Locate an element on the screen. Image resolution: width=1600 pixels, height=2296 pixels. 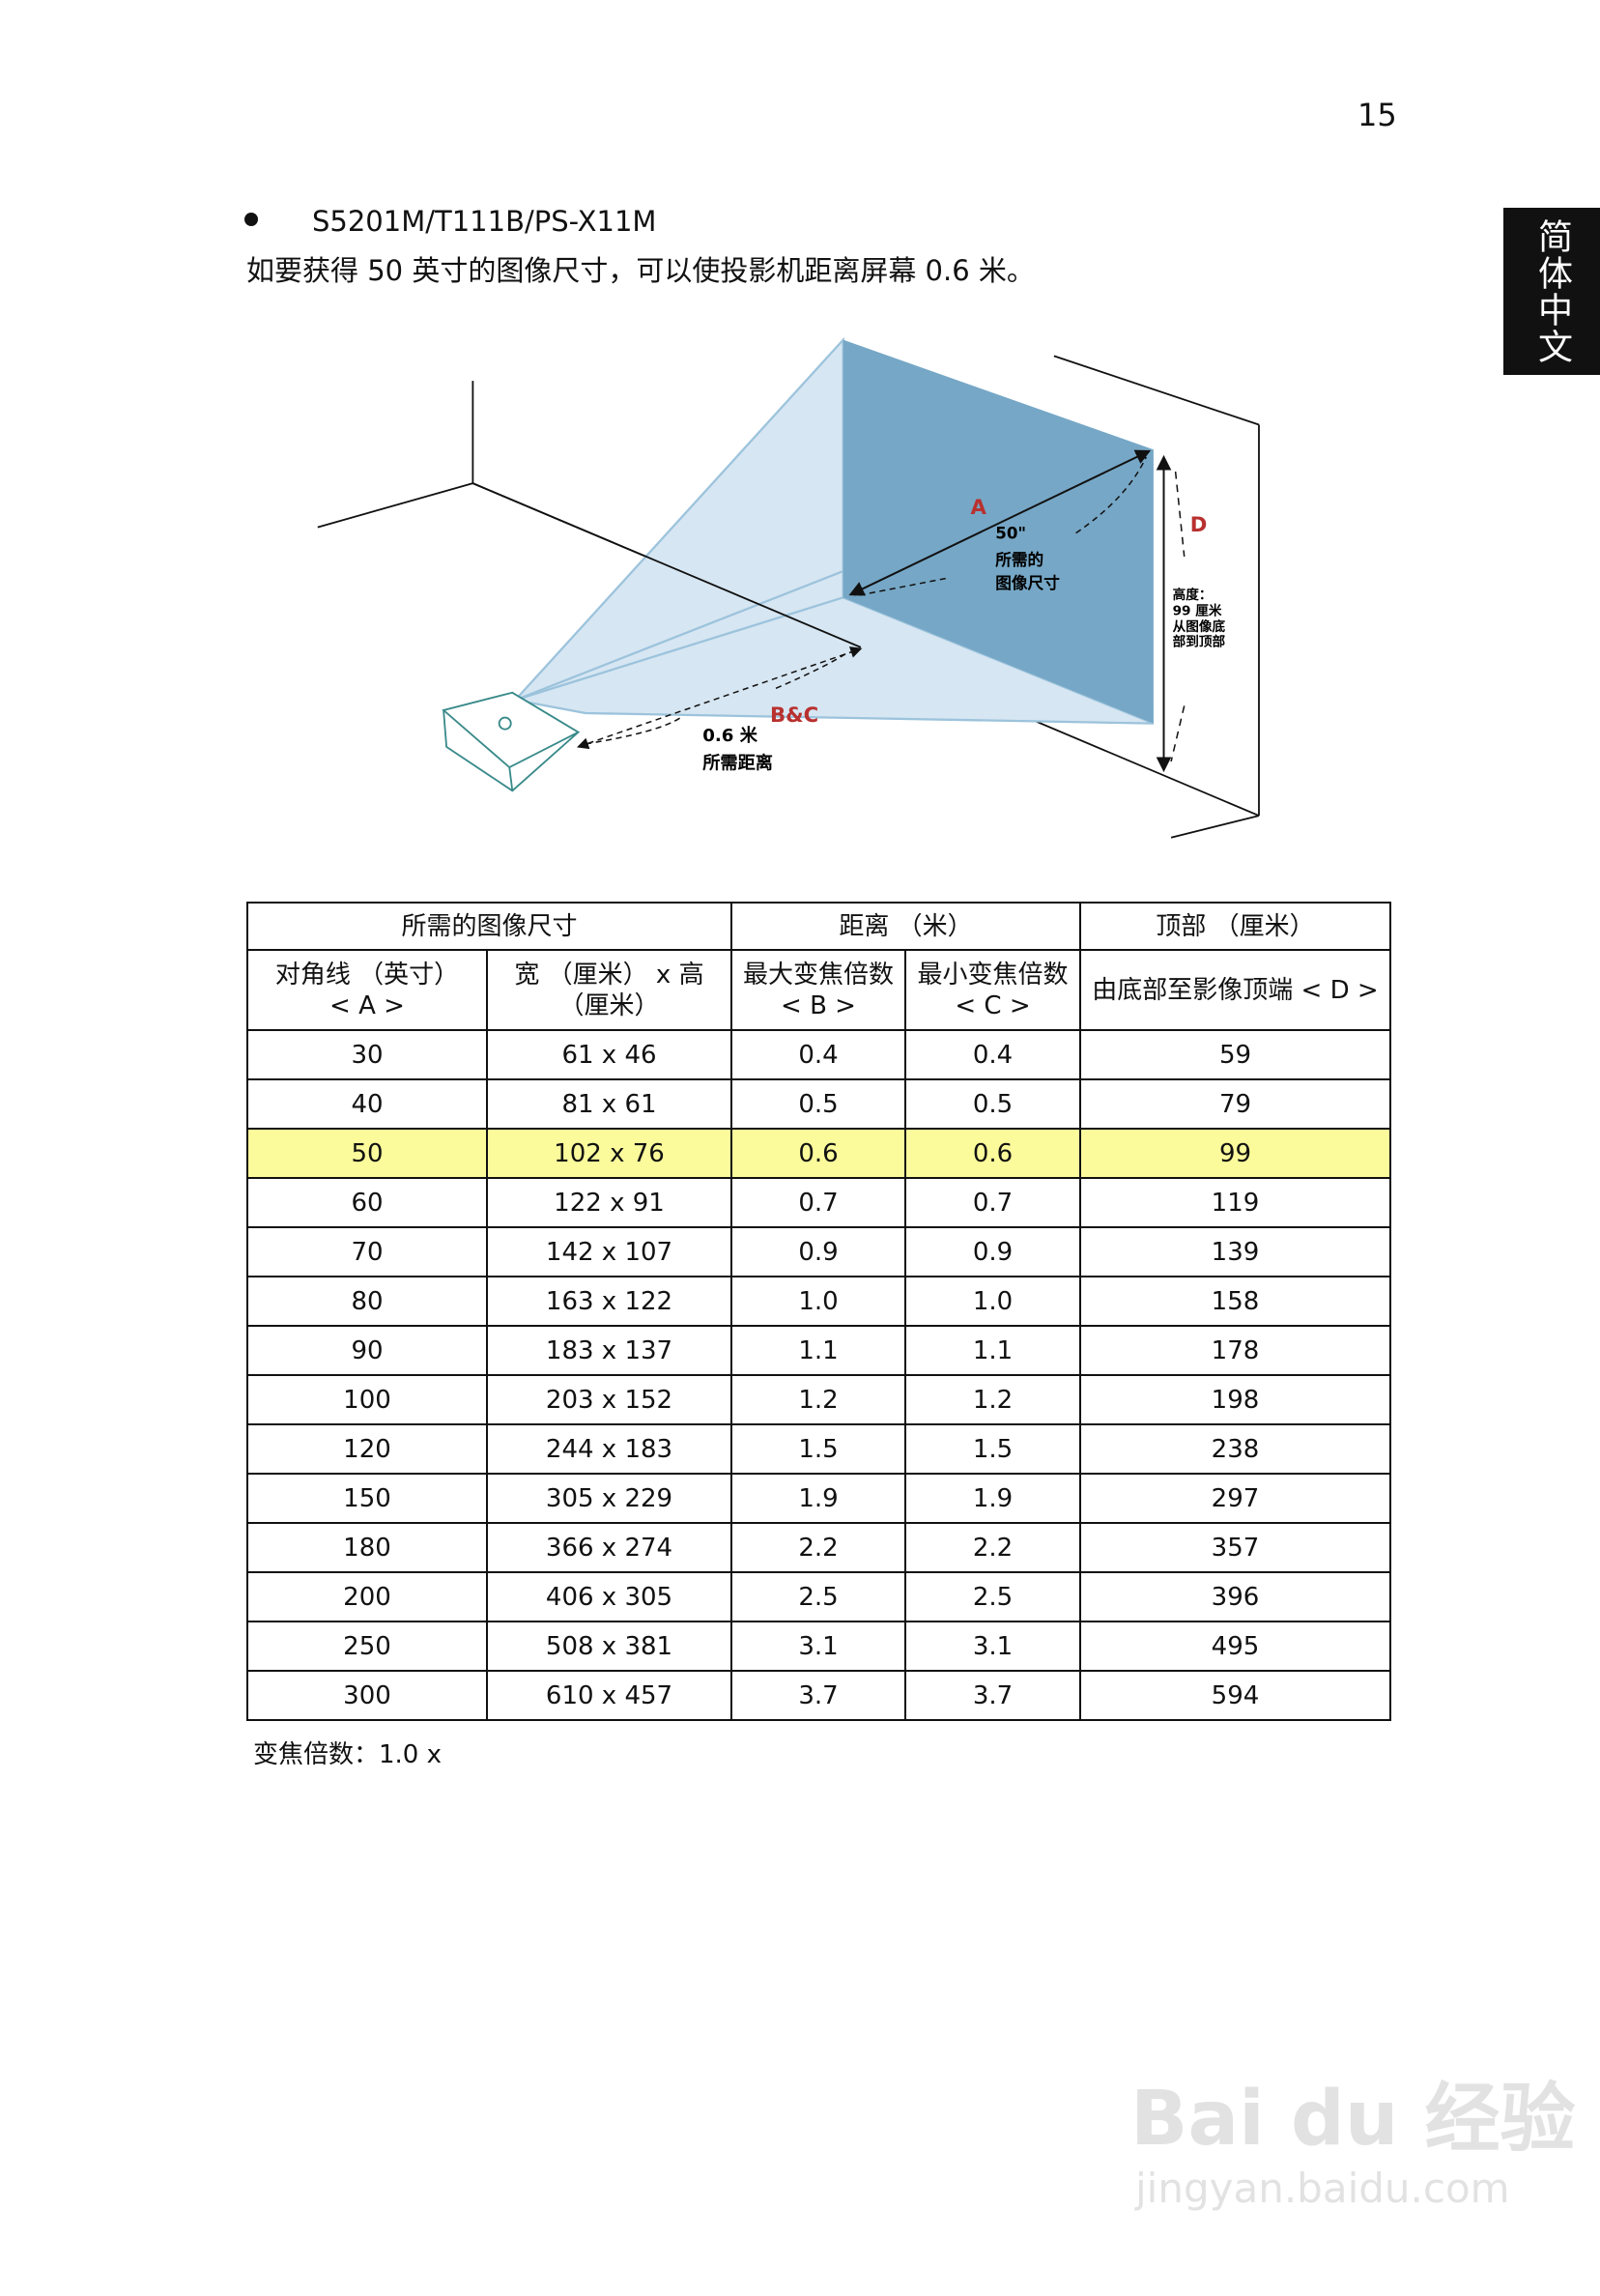
table-row: 40 81 x 61 0.5 0.5 79 is located at coordinates (818, 1104).